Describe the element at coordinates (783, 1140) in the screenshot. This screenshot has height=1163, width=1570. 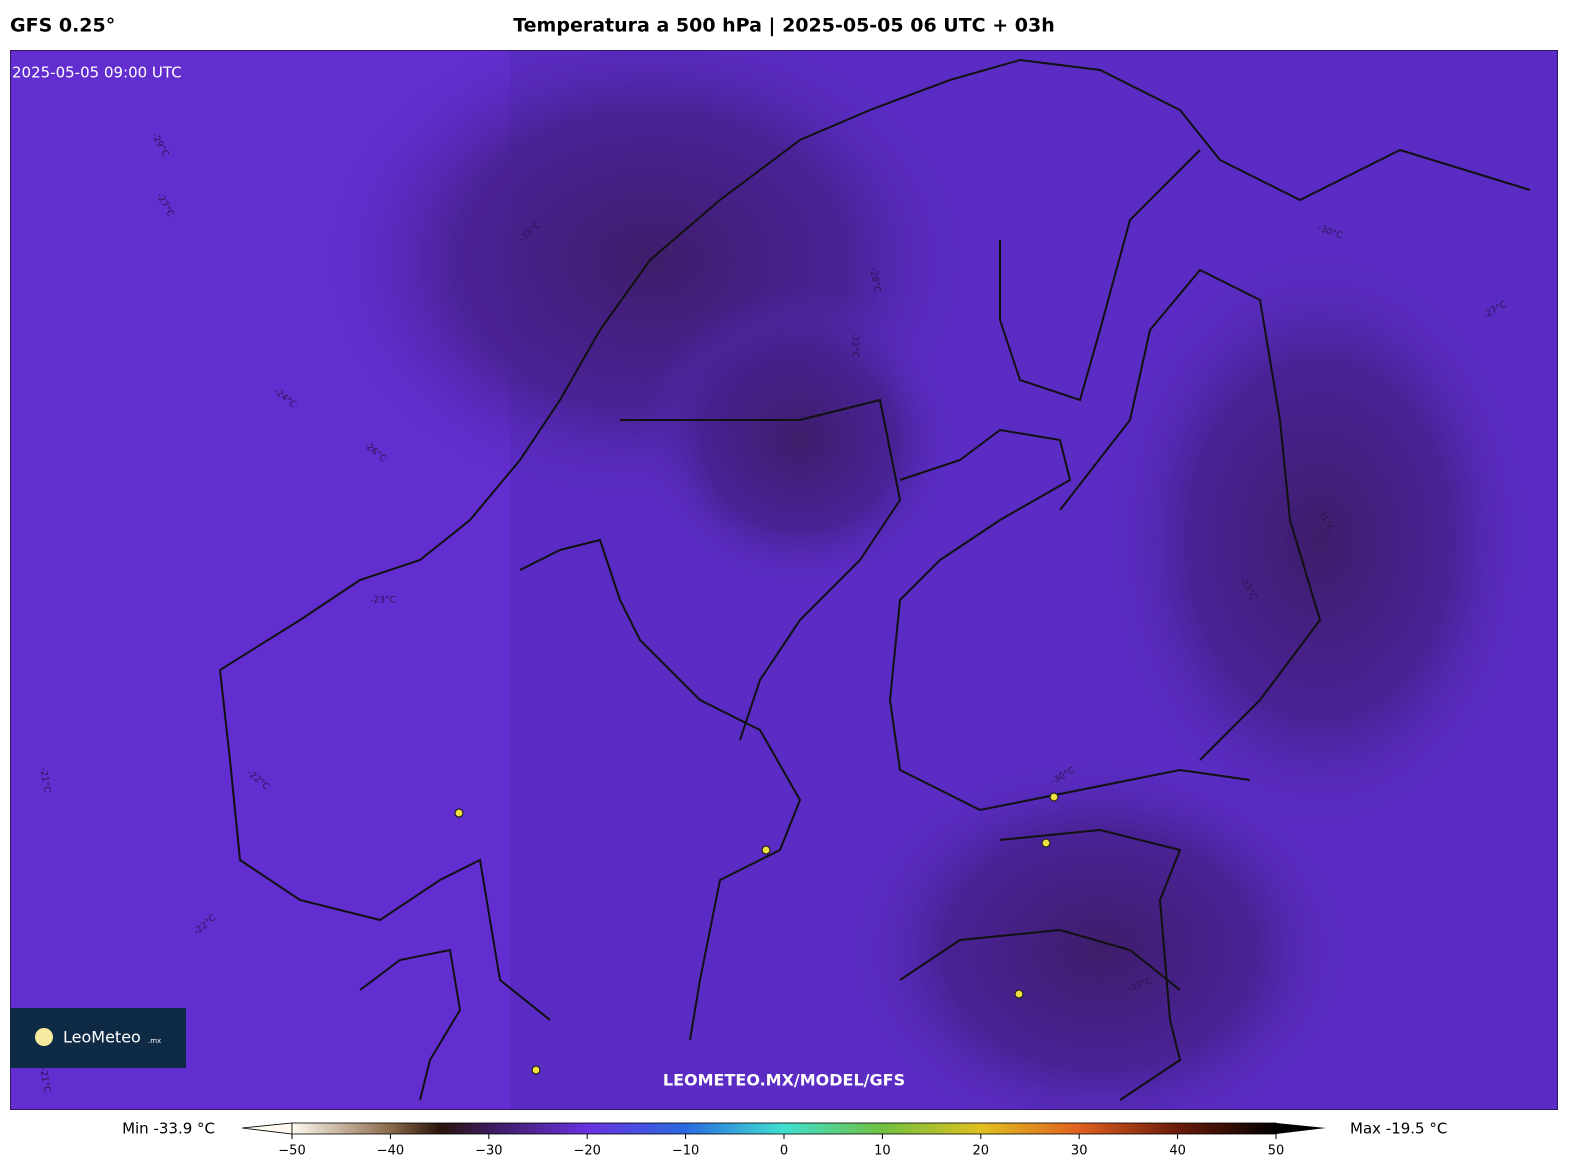
I see `colorbar: −50 −40 −30 −20 −10 0 10 20 30 40 50` at that location.